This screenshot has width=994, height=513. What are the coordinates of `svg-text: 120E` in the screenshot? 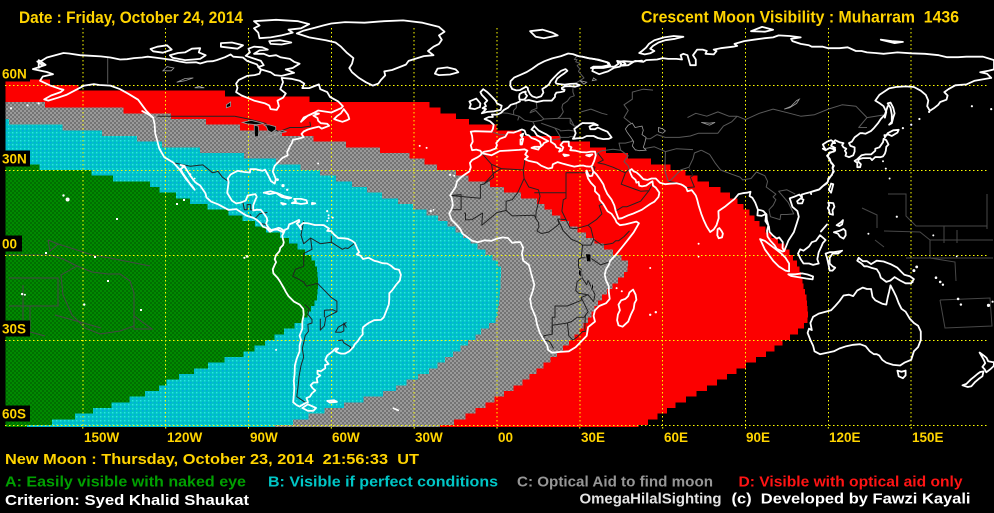 It's located at (845, 437).